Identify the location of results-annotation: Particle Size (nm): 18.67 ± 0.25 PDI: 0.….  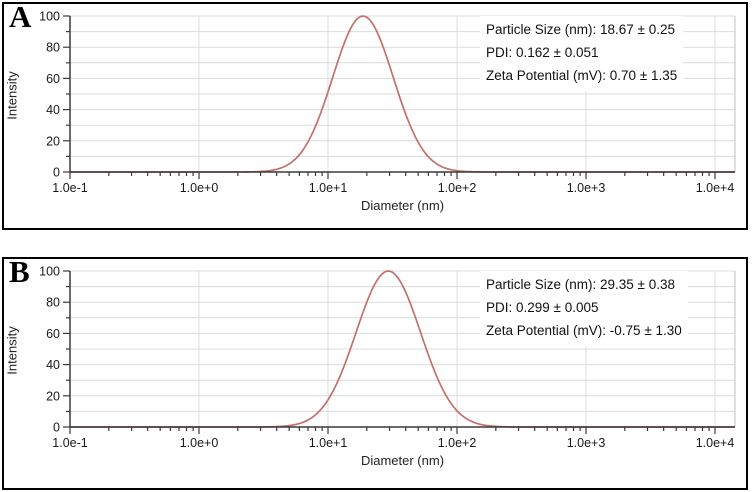
(582, 53).